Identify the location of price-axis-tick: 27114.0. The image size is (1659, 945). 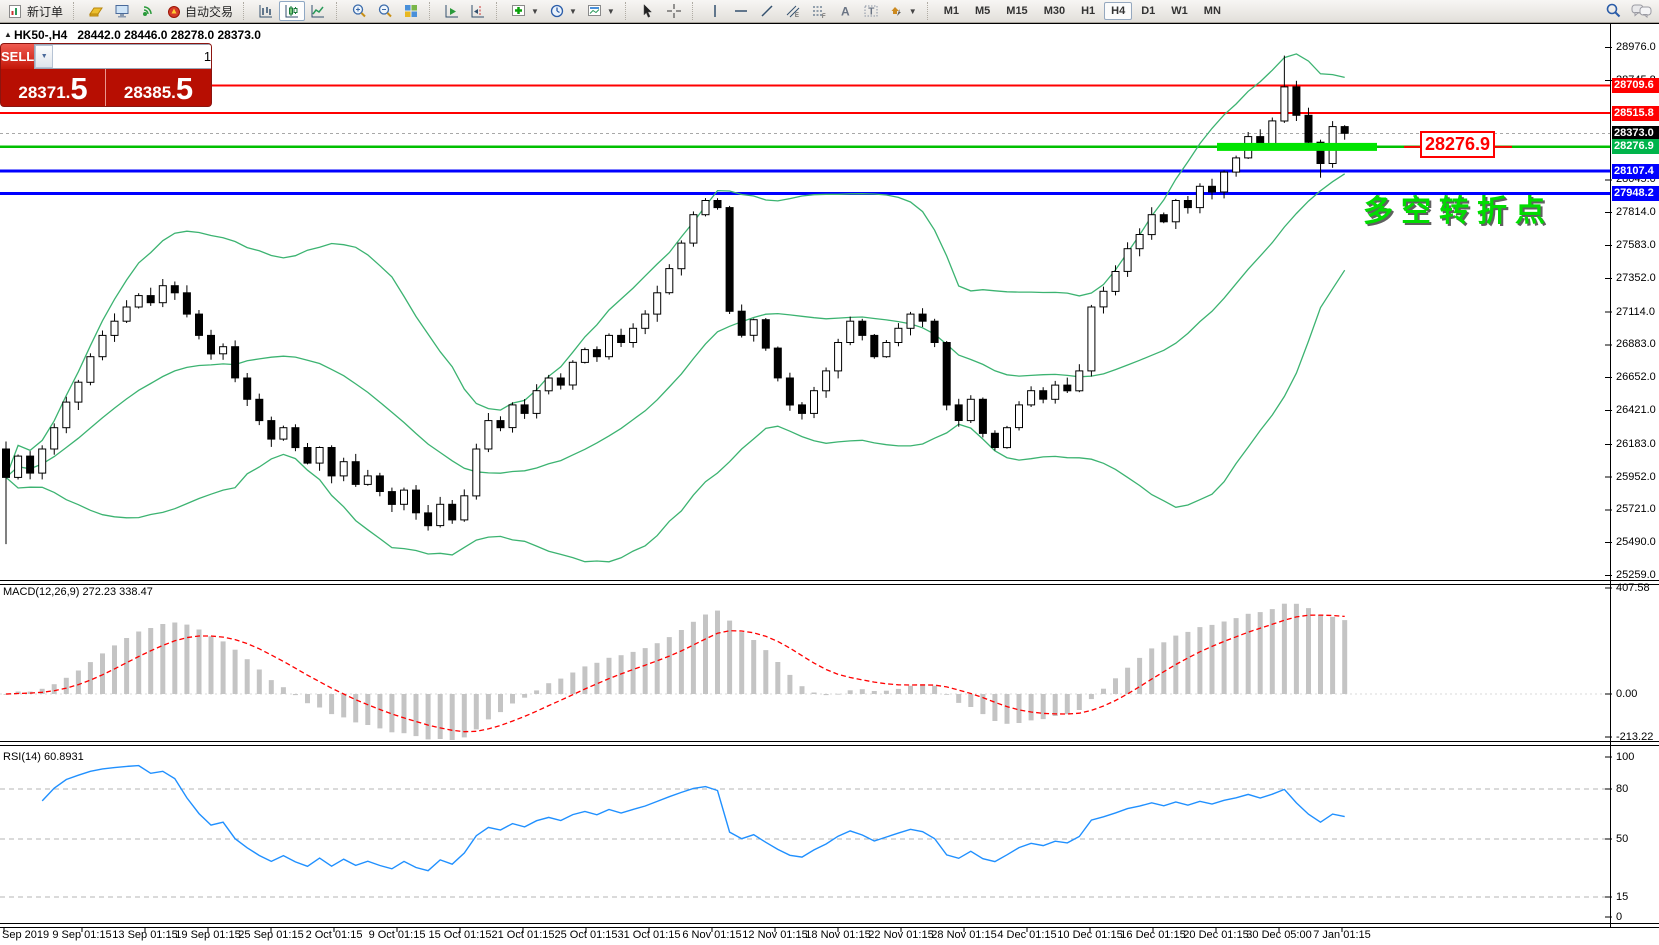
(1635, 311).